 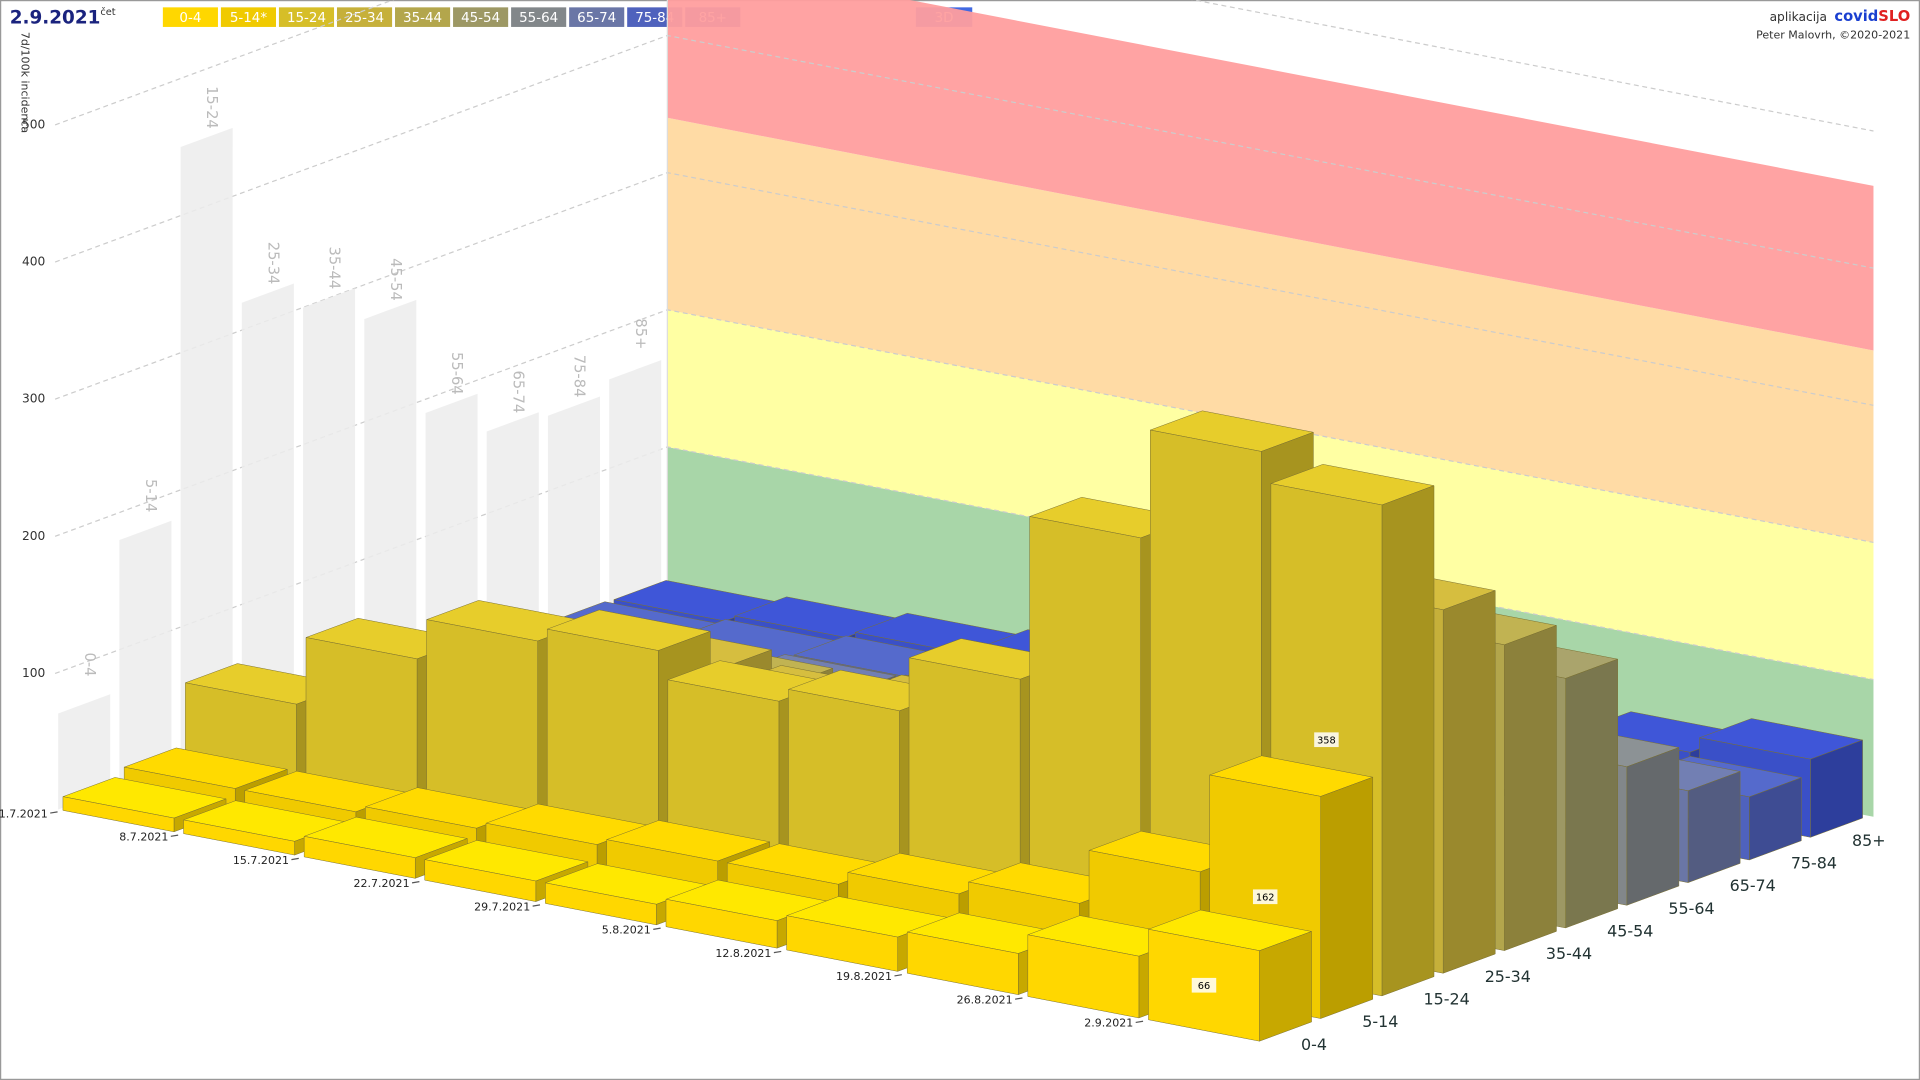 I want to click on value-label: 66, so click(x=1204, y=986).